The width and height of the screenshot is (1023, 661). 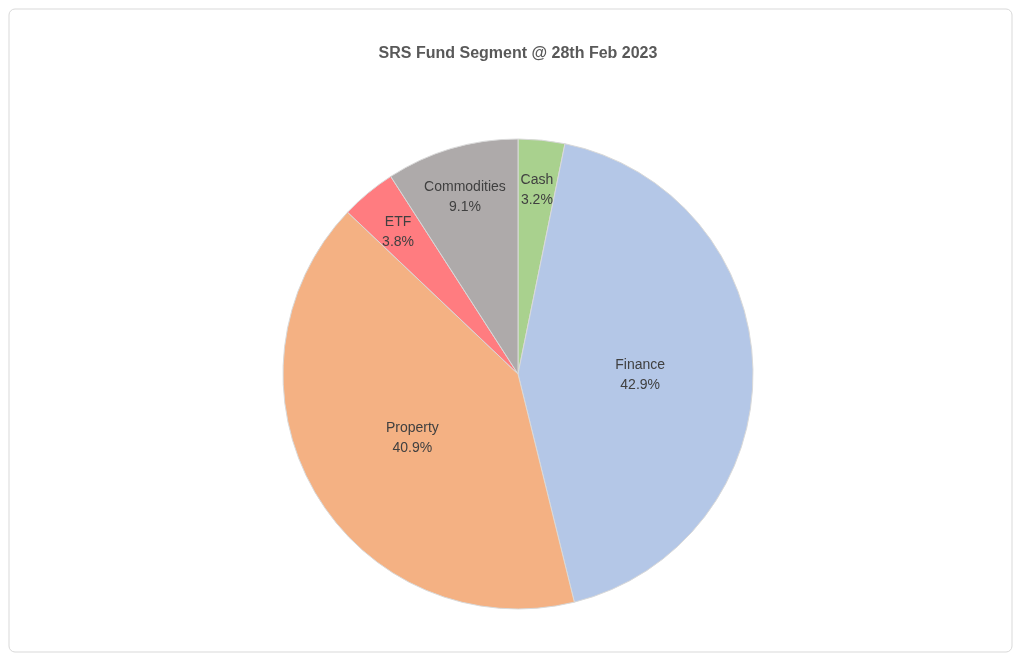 I want to click on data-label: 42.9%, so click(x=640, y=383).